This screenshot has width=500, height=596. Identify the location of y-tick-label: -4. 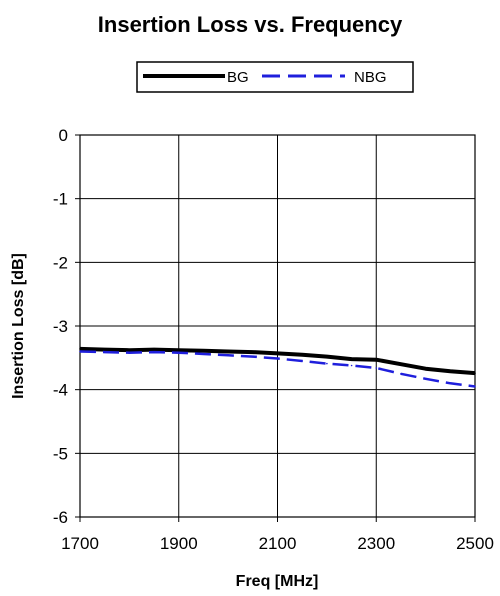
(60, 390).